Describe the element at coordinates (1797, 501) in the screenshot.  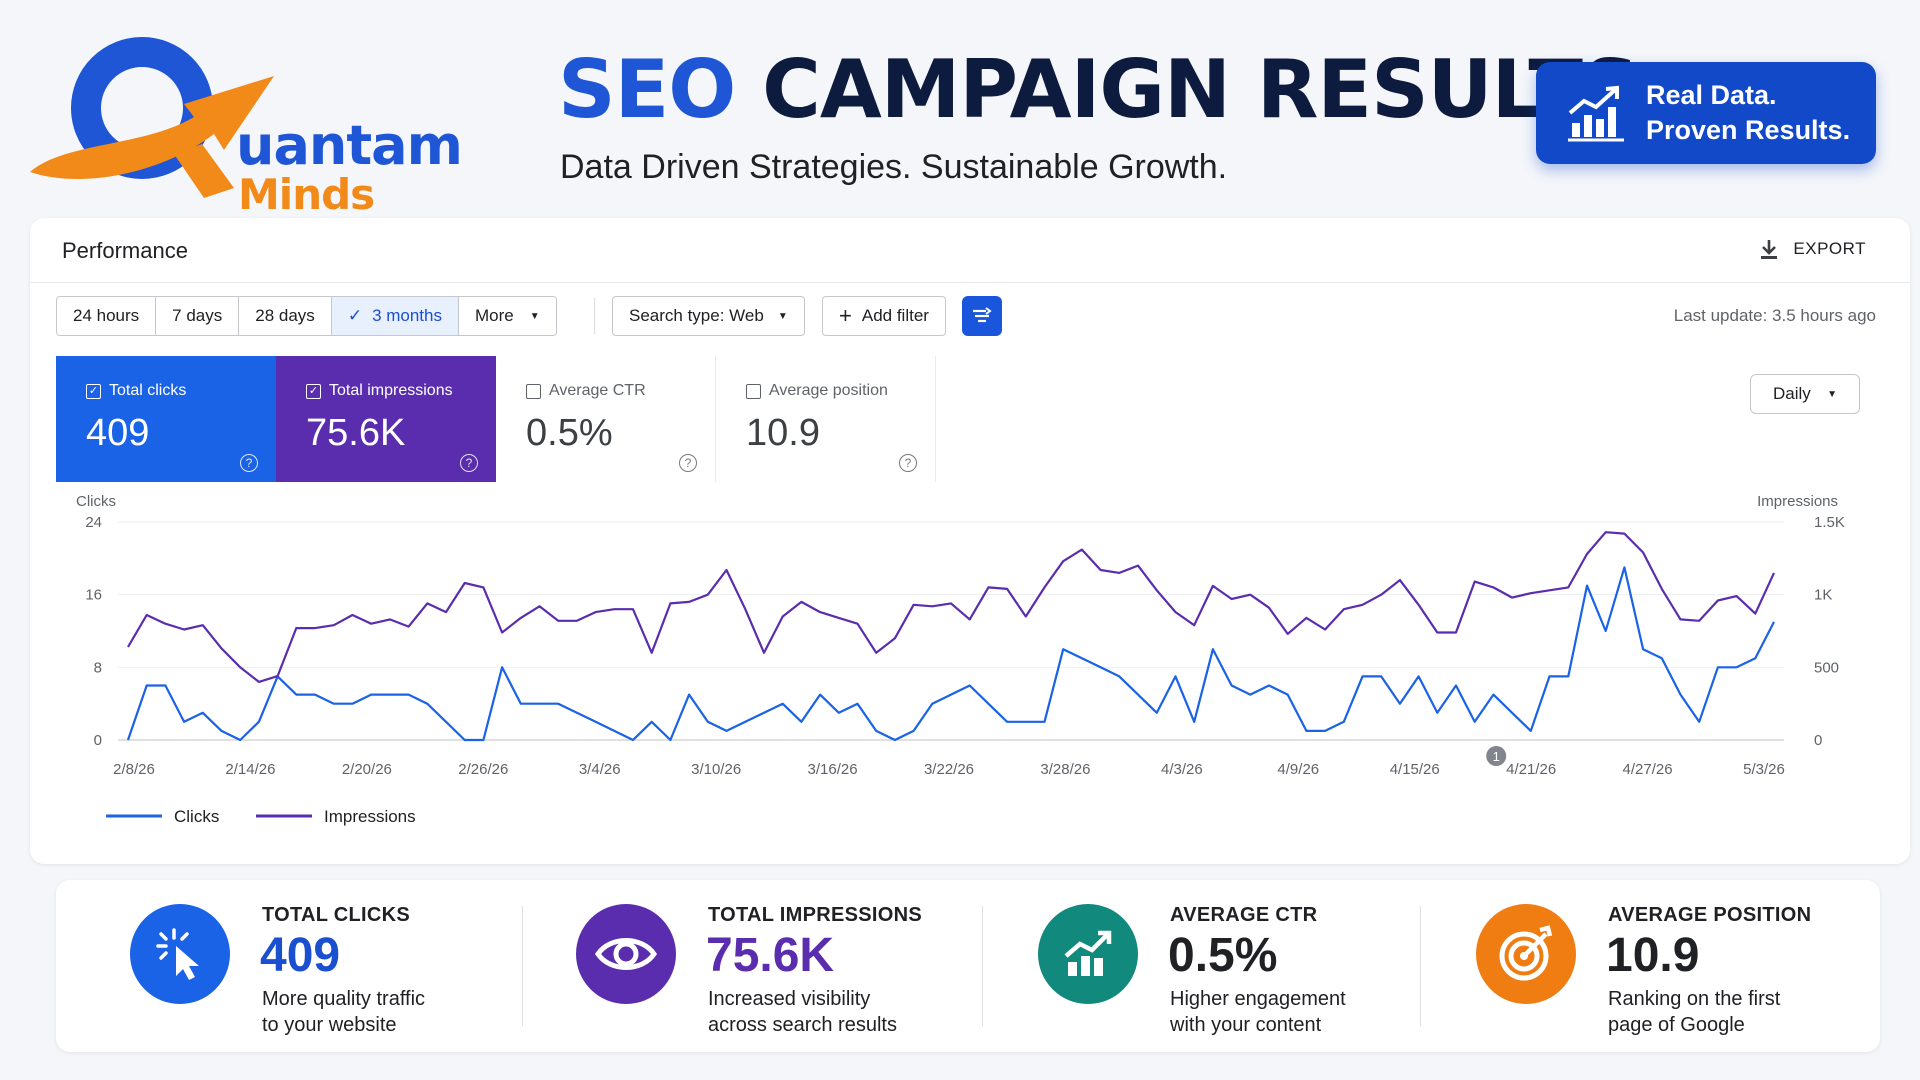
I see `right-axis-title: Impressions` at that location.